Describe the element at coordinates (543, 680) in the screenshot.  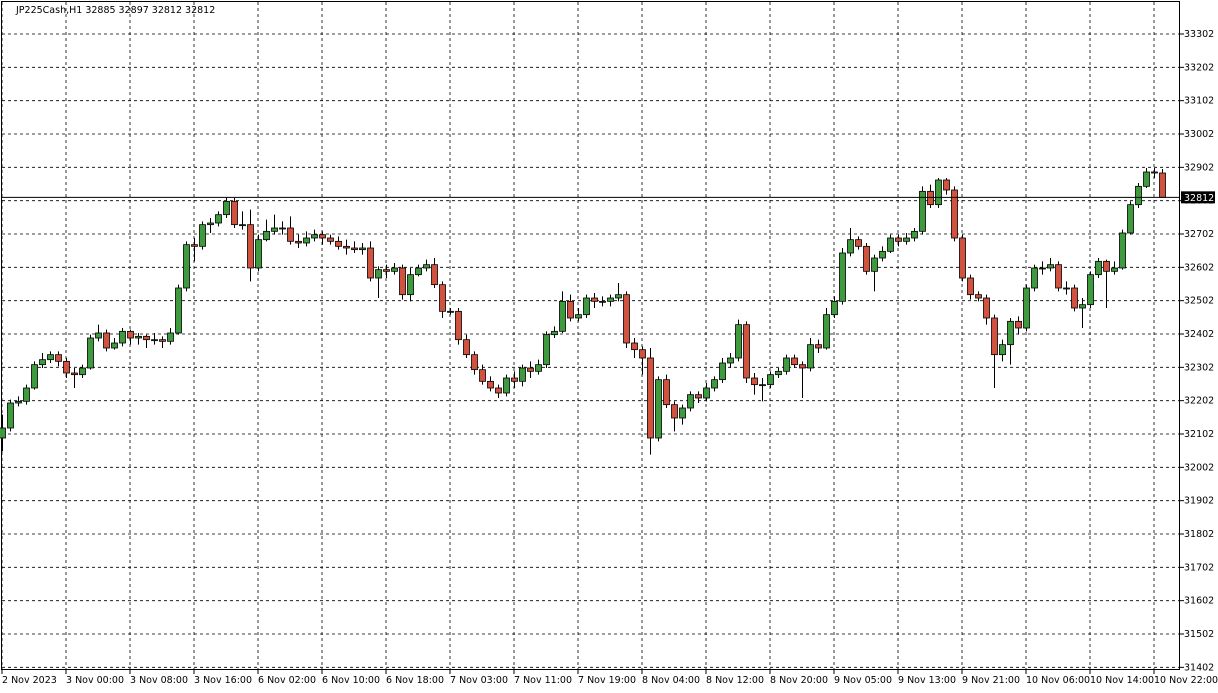
I see `x-tick-label: 7 Nov 11:00` at that location.